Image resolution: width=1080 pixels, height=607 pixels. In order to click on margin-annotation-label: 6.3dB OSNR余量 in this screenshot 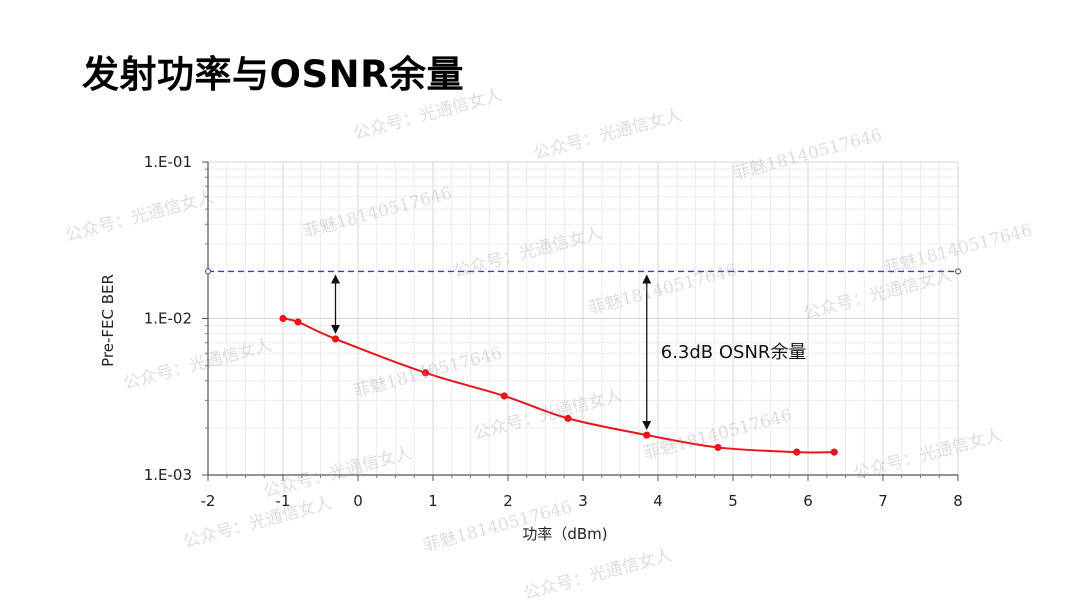, I will do `click(734, 352)`.